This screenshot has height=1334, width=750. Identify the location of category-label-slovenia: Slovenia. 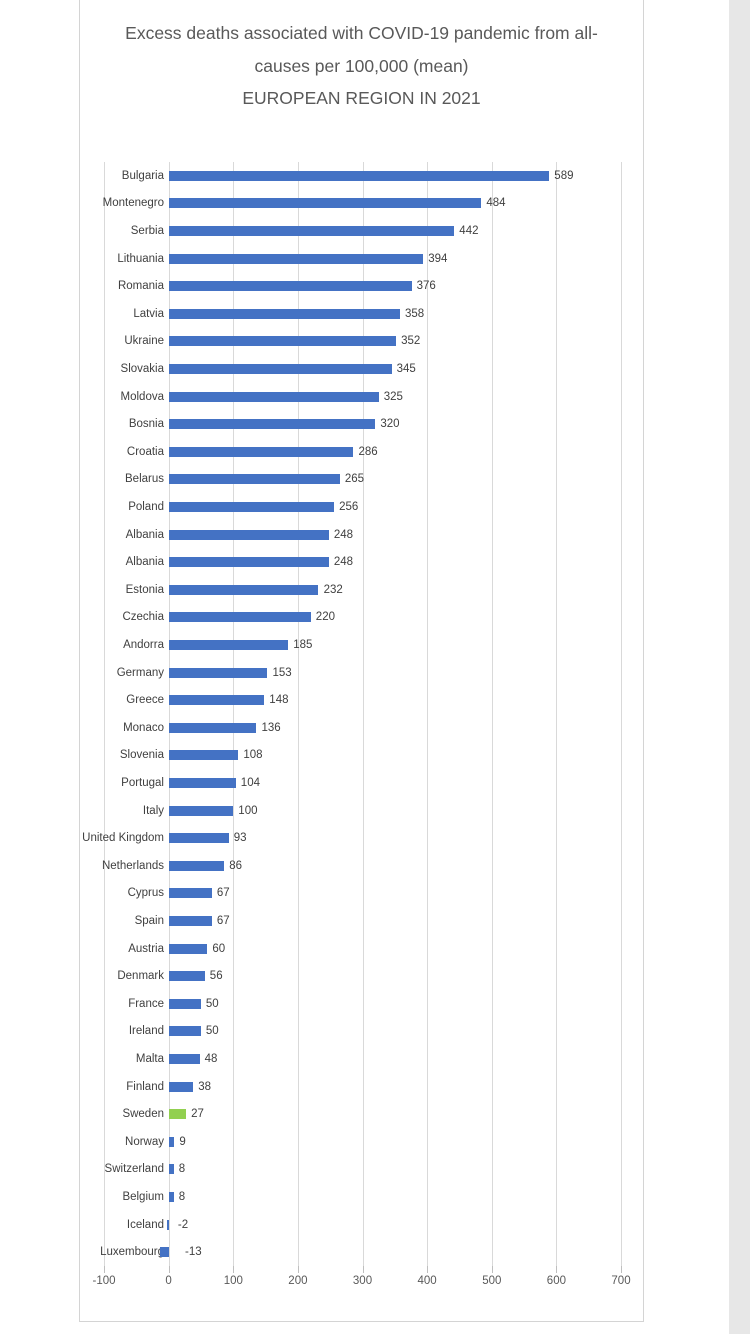
(141, 755).